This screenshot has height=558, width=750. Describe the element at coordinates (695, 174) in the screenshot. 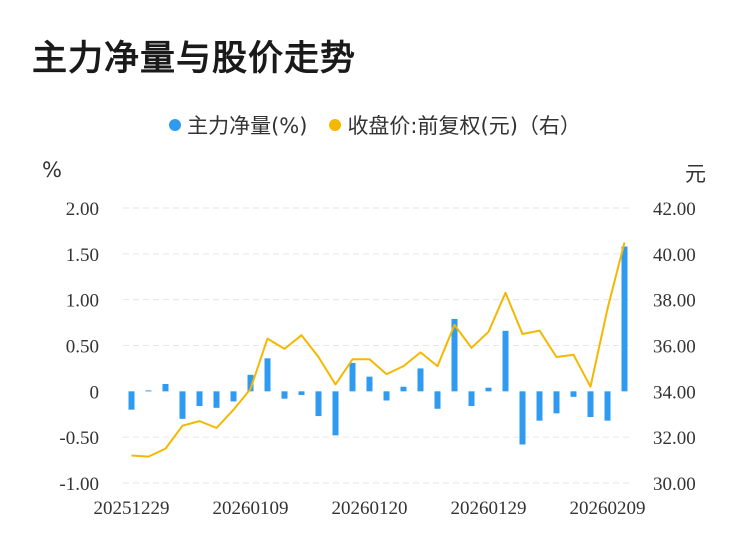

I see `right-axis-unit: 元` at that location.